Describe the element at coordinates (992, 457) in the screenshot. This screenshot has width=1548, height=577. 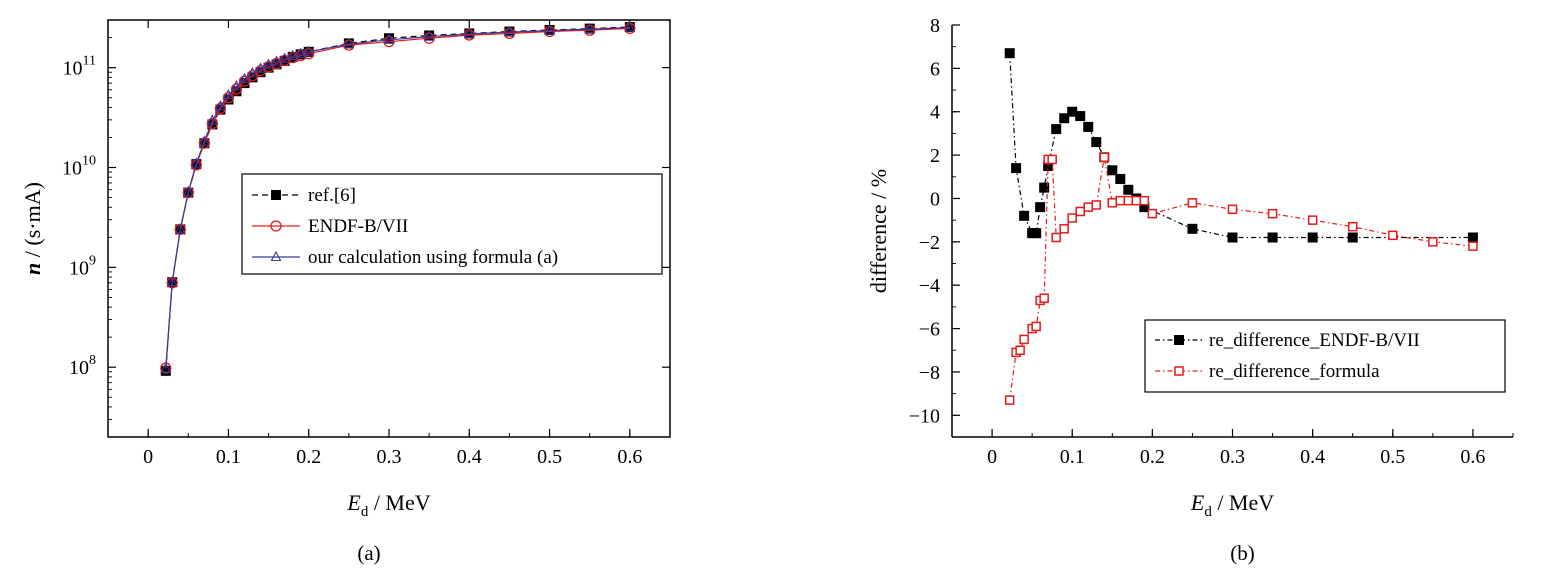
I see `x-tick-label-b: 0` at that location.